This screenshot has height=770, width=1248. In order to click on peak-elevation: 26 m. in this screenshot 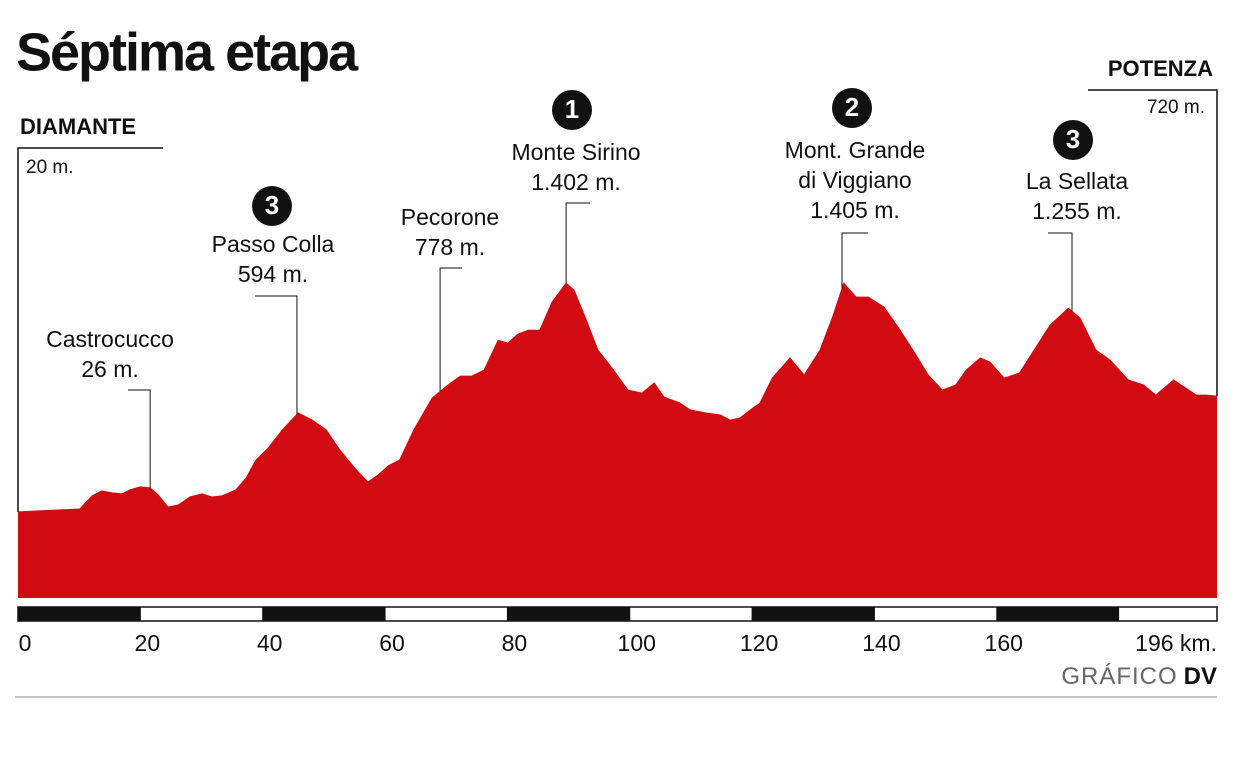, I will do `click(110, 369)`.